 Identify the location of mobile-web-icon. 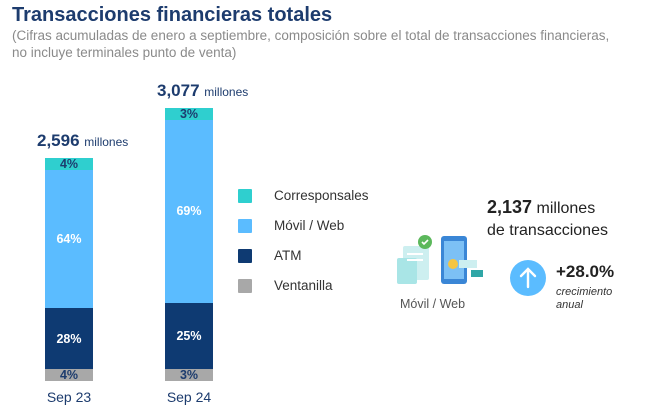
(440, 259).